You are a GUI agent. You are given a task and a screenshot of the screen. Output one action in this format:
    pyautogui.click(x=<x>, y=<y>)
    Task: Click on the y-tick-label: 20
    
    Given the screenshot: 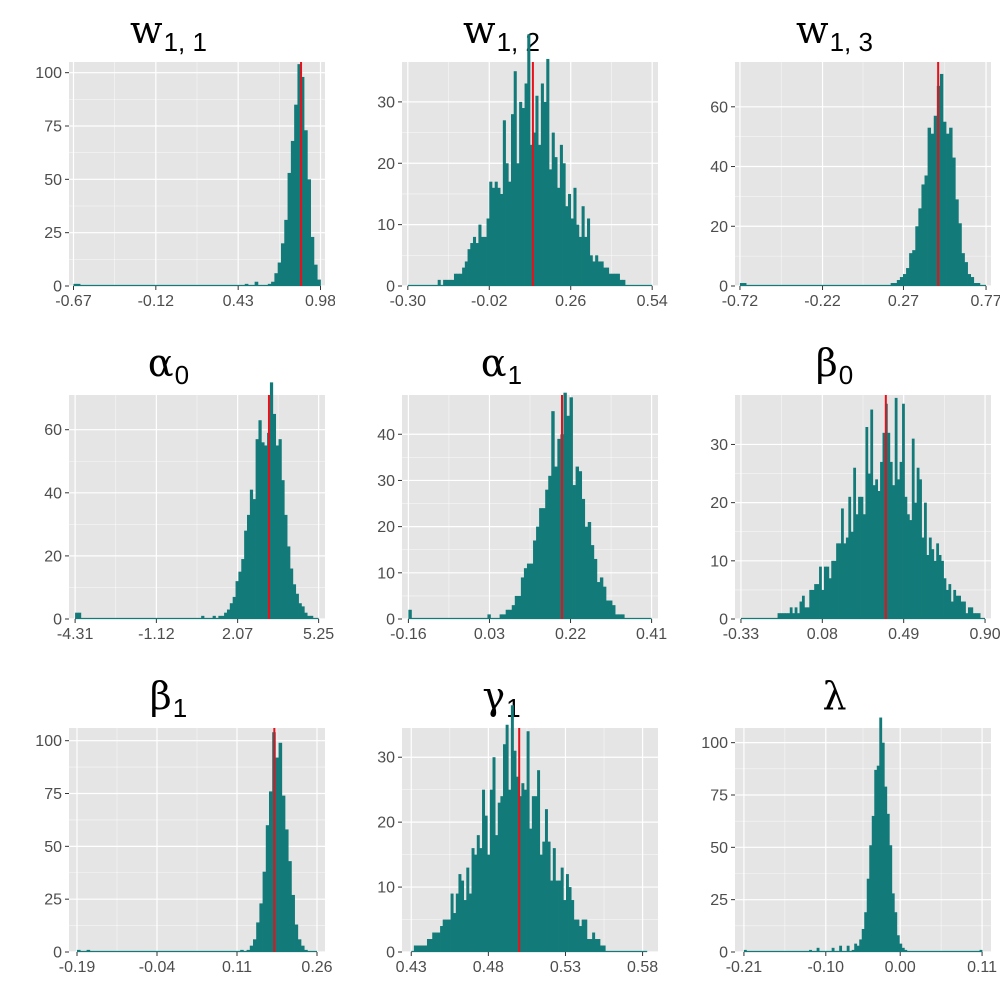 What is the action you would take?
    pyautogui.click(x=719, y=227)
    